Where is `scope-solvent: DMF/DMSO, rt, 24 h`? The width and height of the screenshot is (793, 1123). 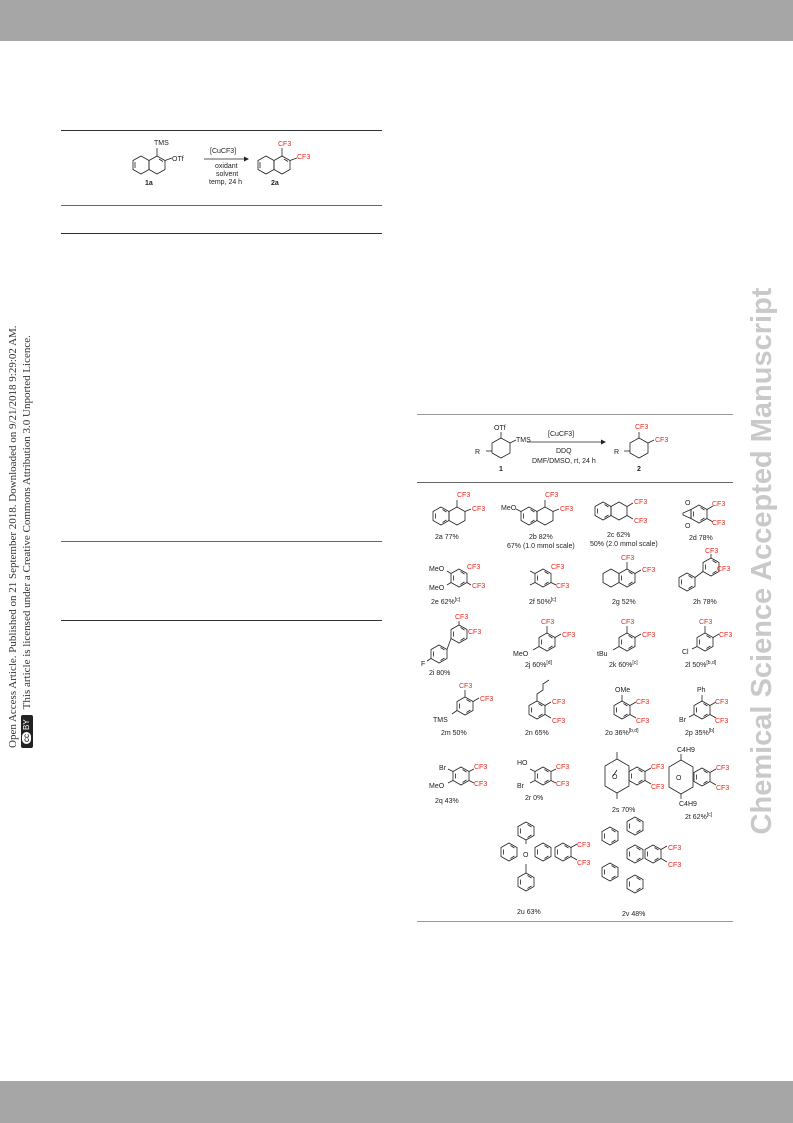 scope-solvent: DMF/DMSO, rt, 24 h is located at coordinates (564, 461).